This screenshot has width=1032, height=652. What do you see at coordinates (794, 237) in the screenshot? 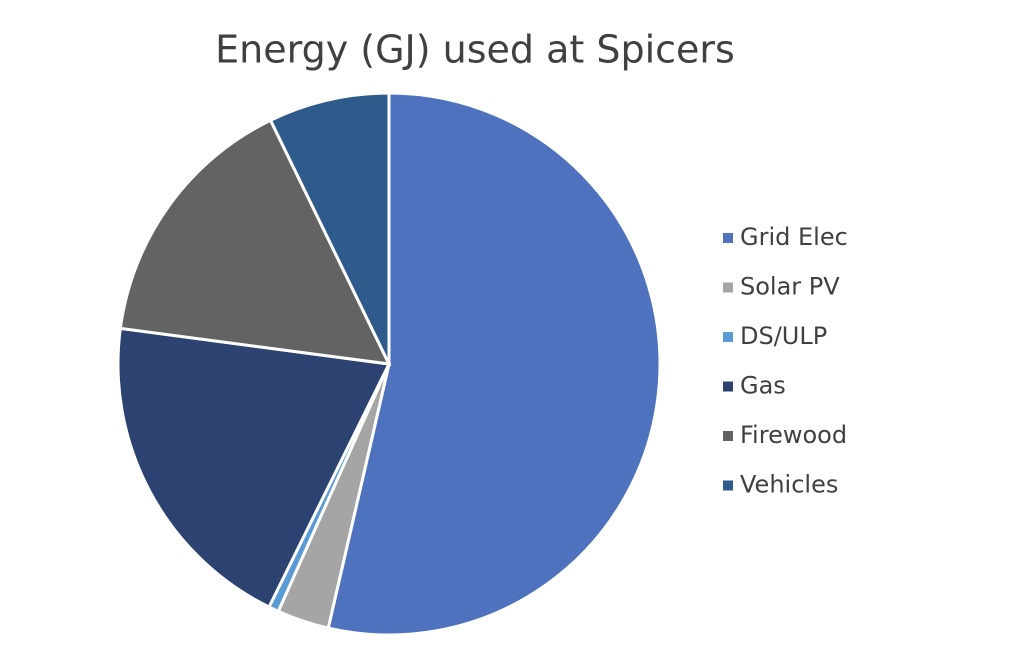
I see `legend-label: Grid Elec` at bounding box center [794, 237].